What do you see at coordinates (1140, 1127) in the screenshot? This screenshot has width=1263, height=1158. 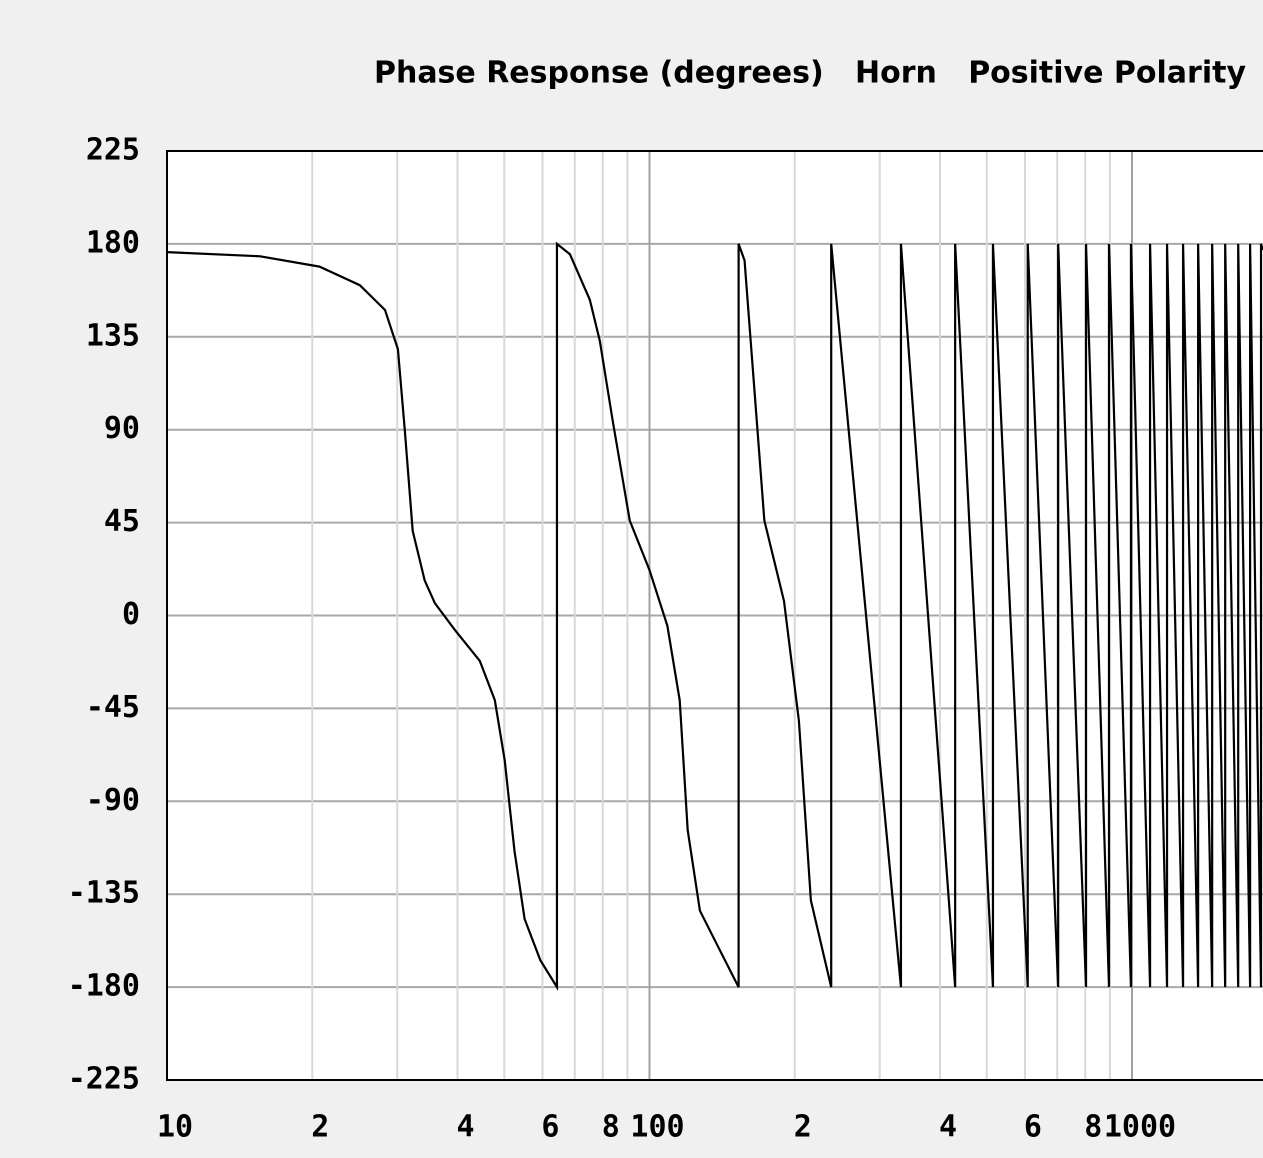 I see `x-tick-label: 1000` at bounding box center [1140, 1127].